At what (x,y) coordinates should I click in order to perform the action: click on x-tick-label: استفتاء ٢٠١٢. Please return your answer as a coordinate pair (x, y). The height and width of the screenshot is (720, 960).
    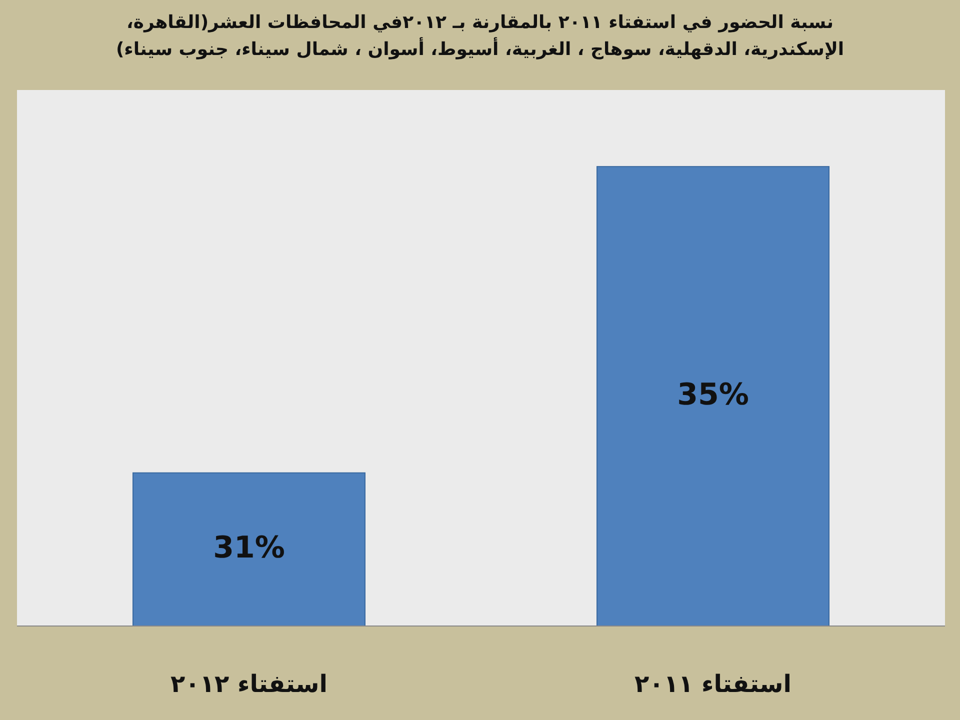
    Looking at the image, I should click on (249, 684).